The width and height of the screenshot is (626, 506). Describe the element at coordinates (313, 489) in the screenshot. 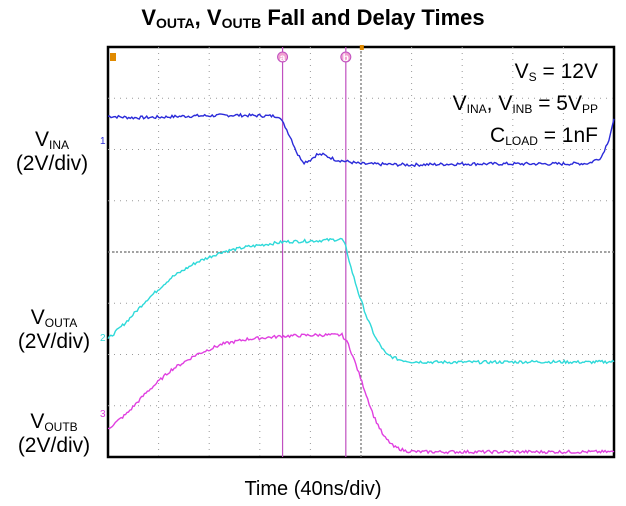

I see `x-axis-label: Time (40ns/div)` at that location.